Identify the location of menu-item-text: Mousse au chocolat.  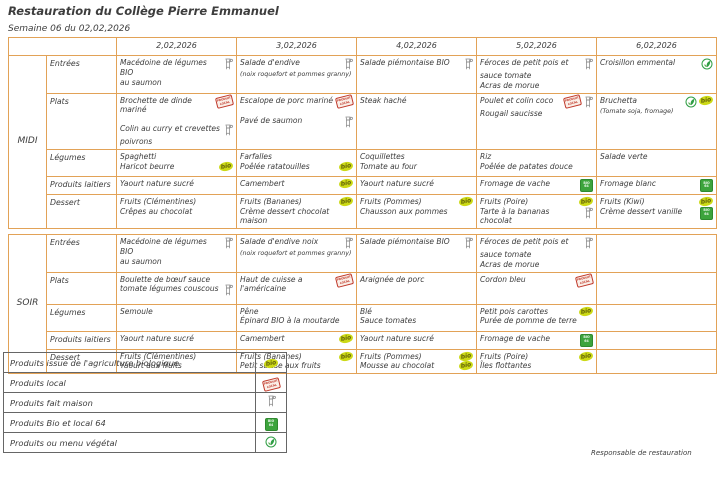
(397, 366).